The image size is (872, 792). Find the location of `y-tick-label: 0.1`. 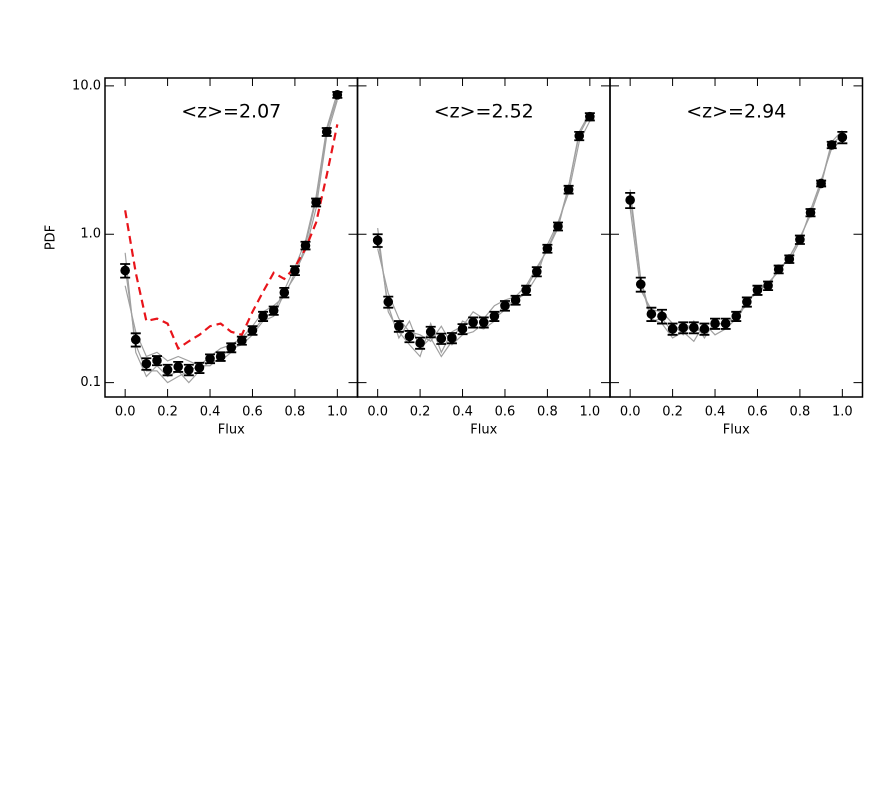

y-tick-label: 0.1 is located at coordinates (90, 382).